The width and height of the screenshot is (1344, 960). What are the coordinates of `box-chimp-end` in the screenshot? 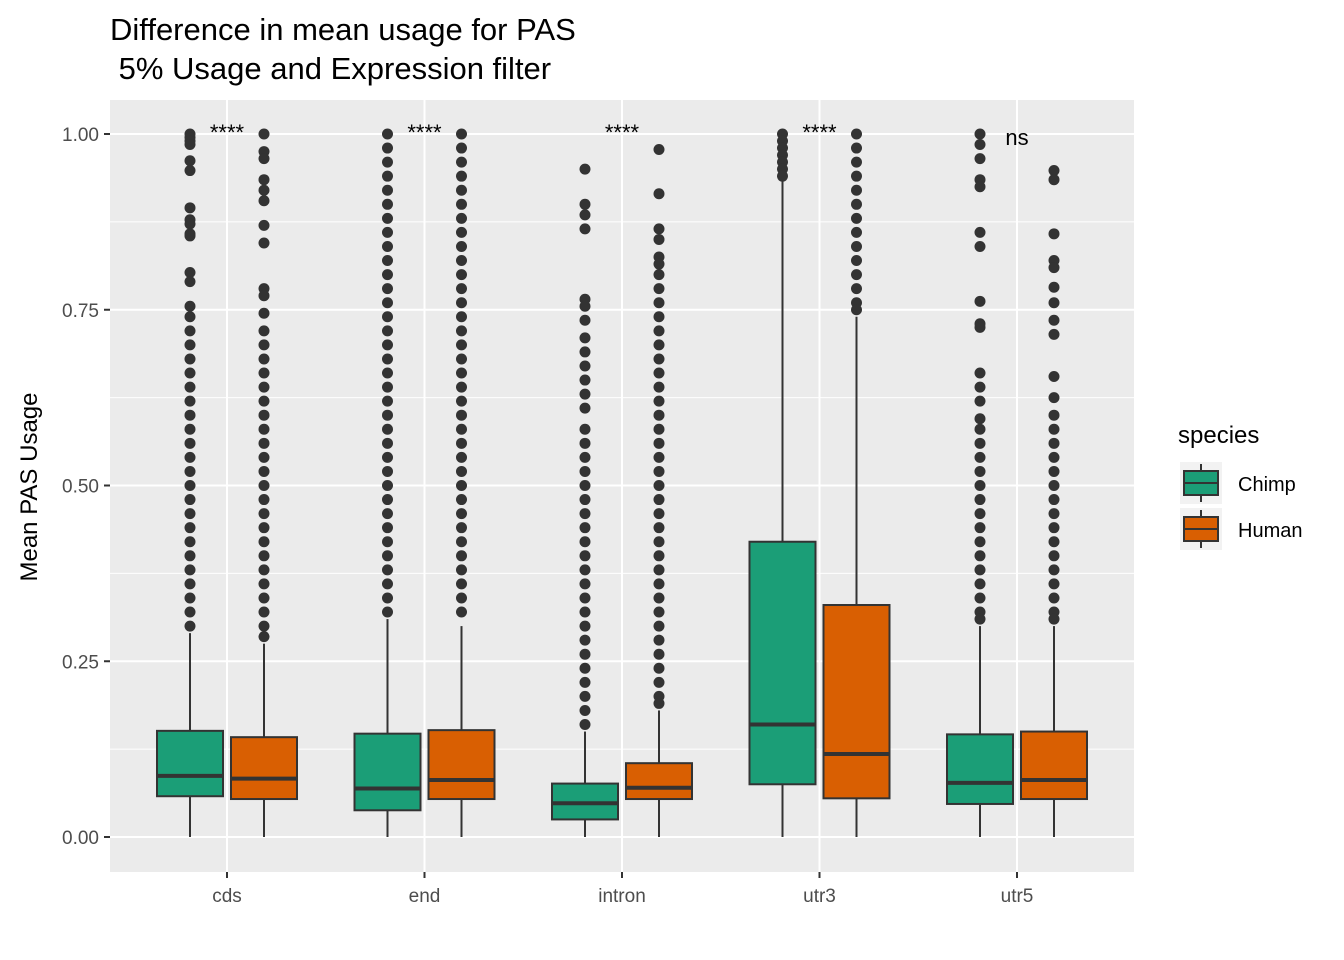 It's located at (387, 482).